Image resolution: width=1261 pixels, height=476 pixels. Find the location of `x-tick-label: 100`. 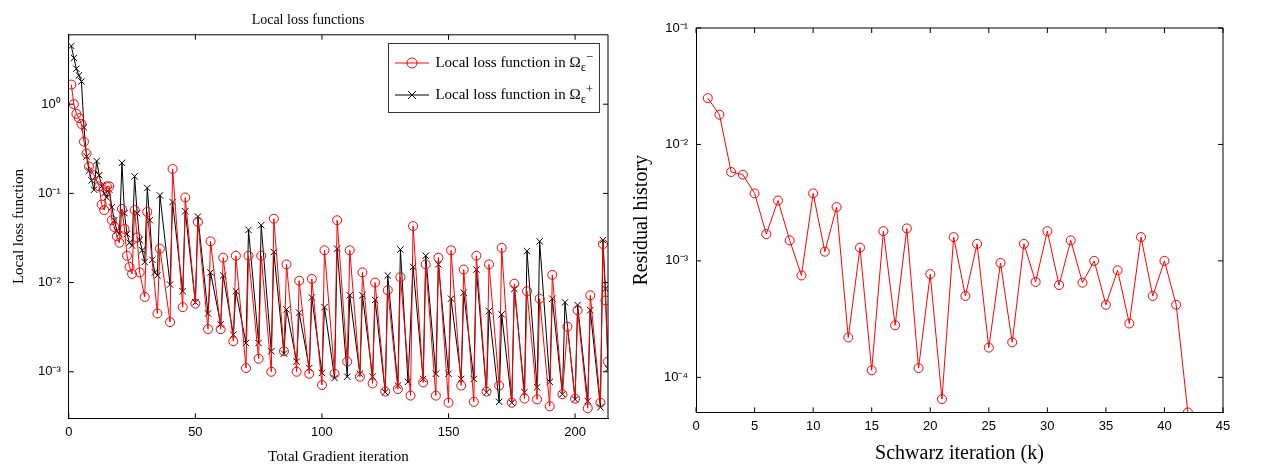

x-tick-label: 100 is located at coordinates (322, 431).